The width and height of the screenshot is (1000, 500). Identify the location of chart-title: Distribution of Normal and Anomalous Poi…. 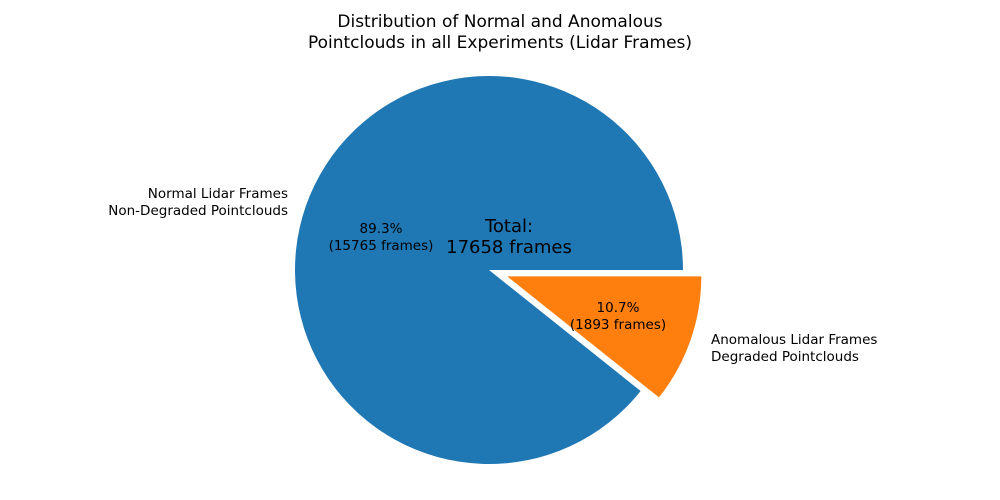
(500, 32).